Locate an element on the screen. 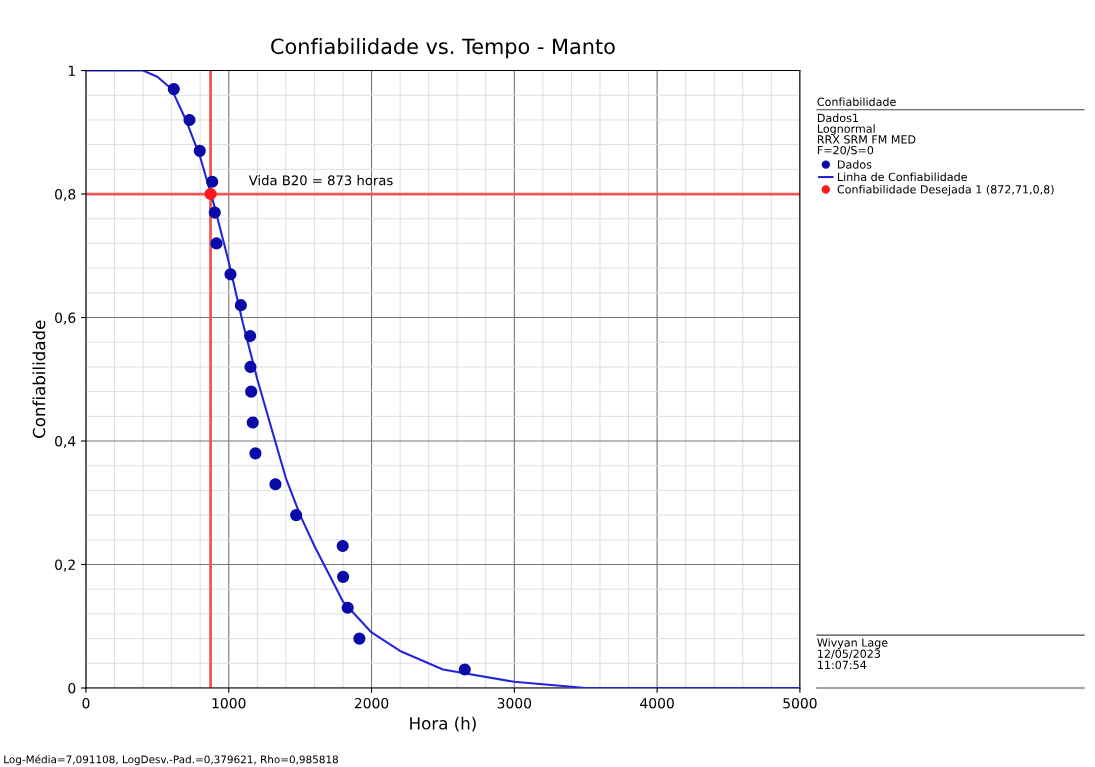 The width and height of the screenshot is (1095, 767). y-axis-title: Confiabilidade is located at coordinates (39, 379).